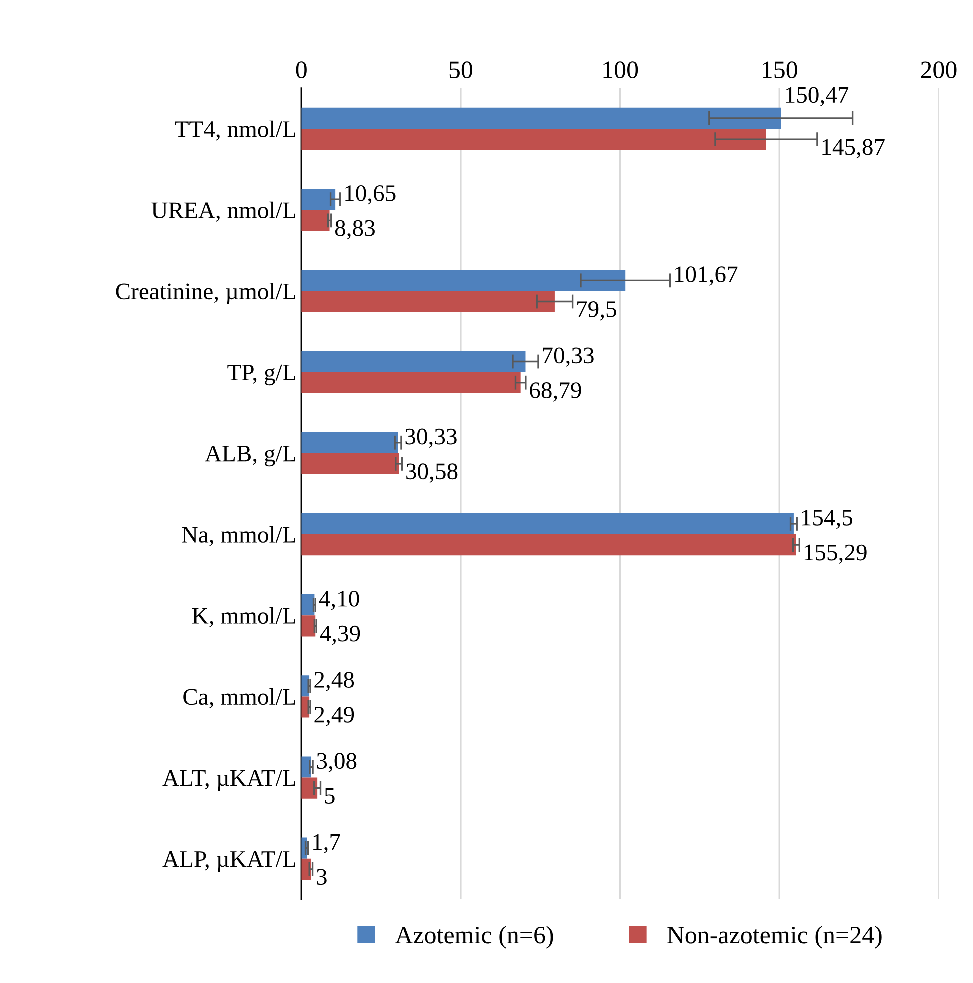 The height and width of the screenshot is (983, 973). Describe the element at coordinates (835, 554) in the screenshot. I see `data-label: 155,29` at that location.